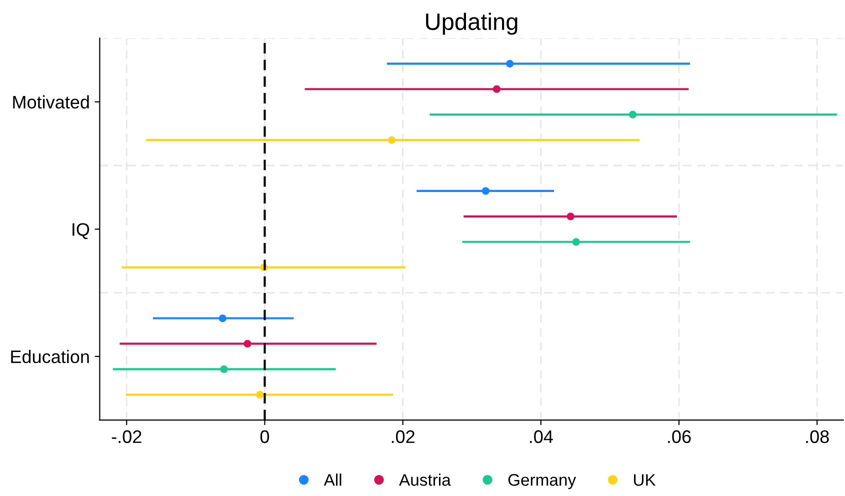 The height and width of the screenshot is (496, 845). What do you see at coordinates (541, 437) in the screenshot?
I see `x-tick-label: .04` at bounding box center [541, 437].